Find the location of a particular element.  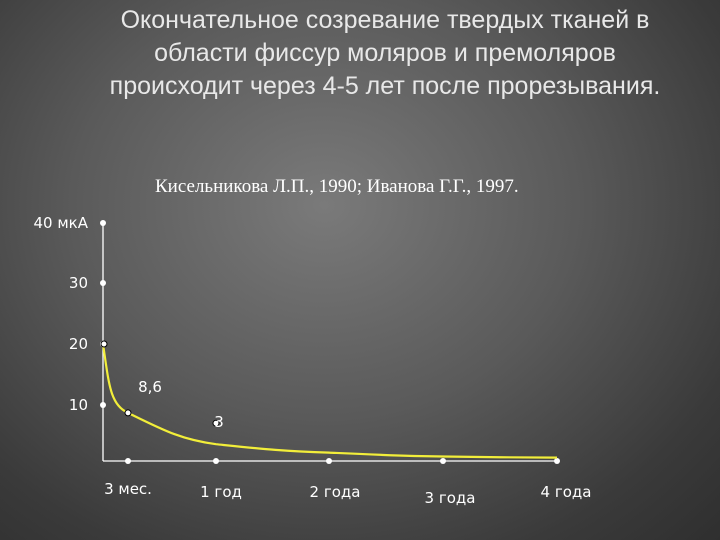

x-tick-label: 3 мес. is located at coordinates (128, 489).